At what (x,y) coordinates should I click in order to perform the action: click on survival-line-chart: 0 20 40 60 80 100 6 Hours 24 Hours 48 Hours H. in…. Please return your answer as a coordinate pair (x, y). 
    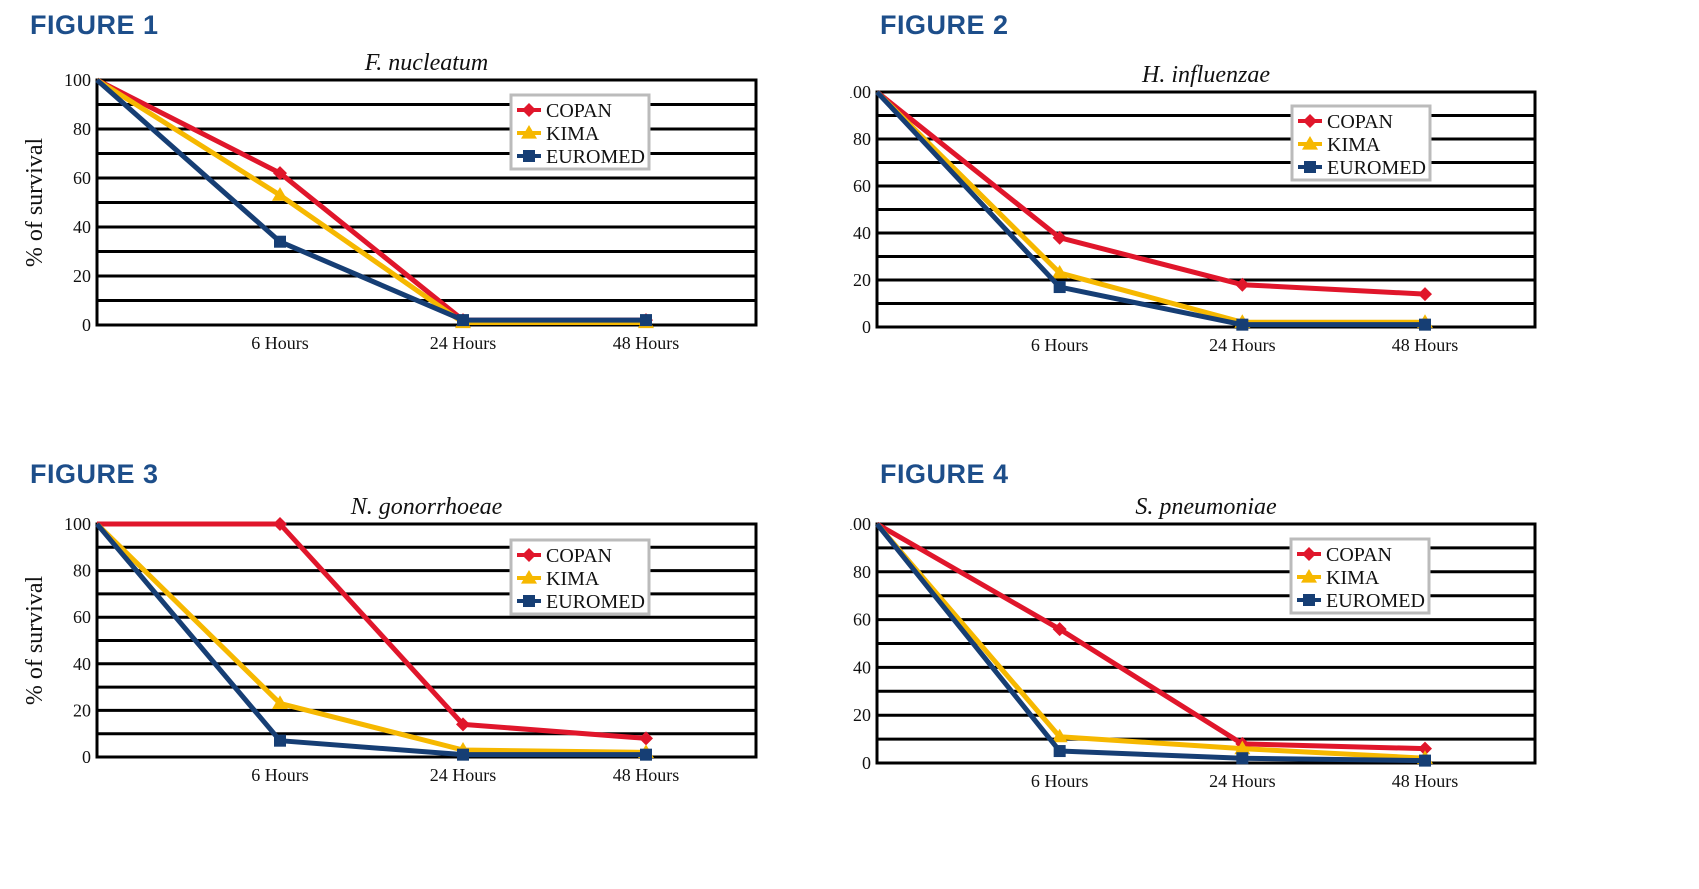
    Looking at the image, I should click on (1193, 208).